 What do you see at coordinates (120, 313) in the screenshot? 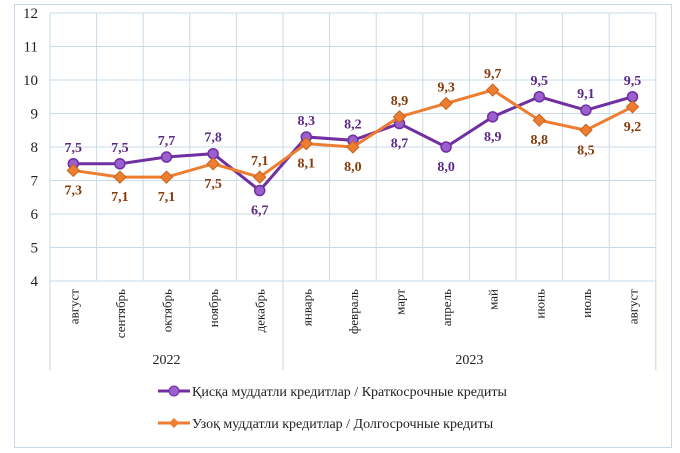
I see `x-tick-label: сентябрь` at bounding box center [120, 313].